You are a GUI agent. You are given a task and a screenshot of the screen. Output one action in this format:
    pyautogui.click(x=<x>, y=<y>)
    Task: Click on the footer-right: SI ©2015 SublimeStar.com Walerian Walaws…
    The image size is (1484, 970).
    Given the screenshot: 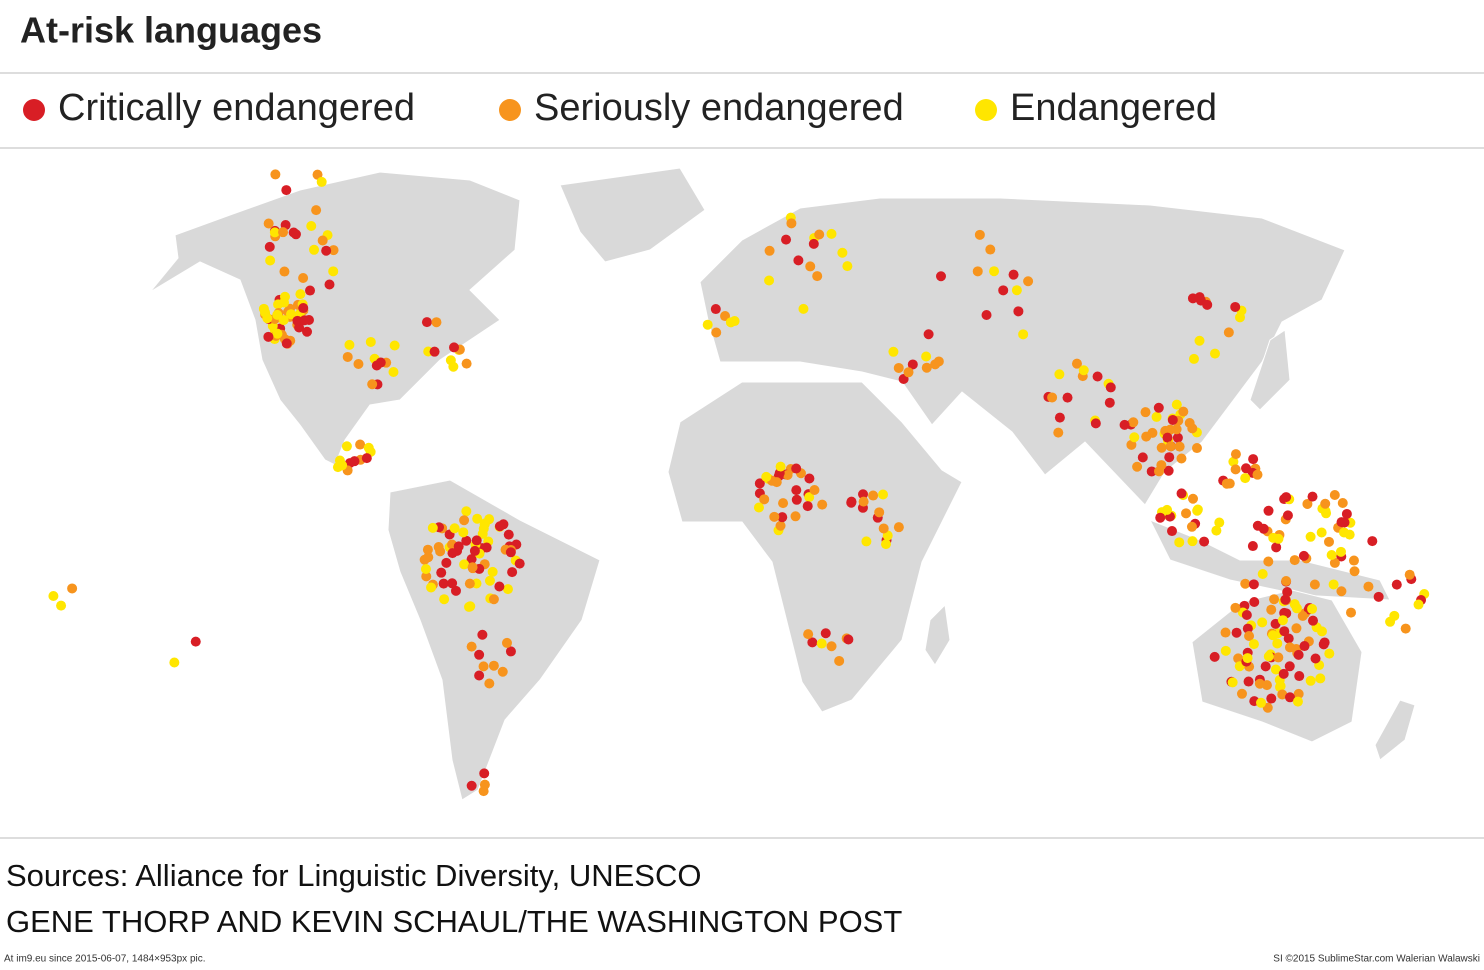 What is the action you would take?
    pyautogui.click(x=1376, y=959)
    